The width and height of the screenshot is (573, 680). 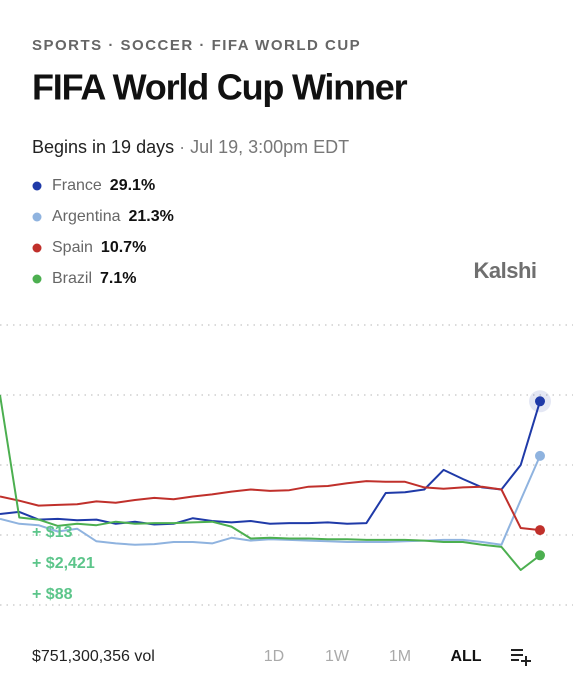 What do you see at coordinates (86, 216) in the screenshot?
I see `legend-name: Argentina` at bounding box center [86, 216].